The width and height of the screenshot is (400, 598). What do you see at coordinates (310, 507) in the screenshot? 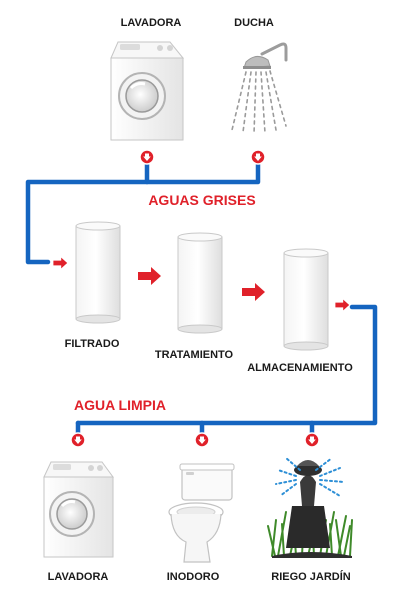
I see `sprinkler-icon` at bounding box center [310, 507].